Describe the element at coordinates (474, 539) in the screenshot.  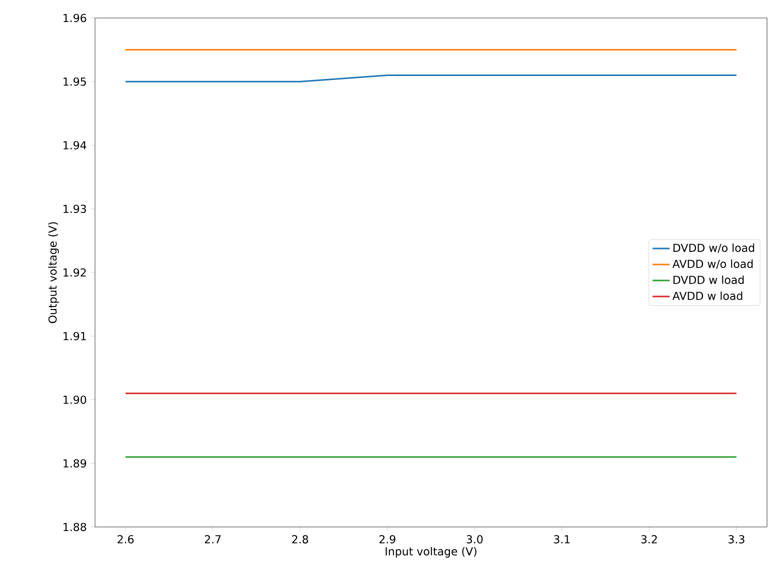
I see `x-tick-label: 3.0` at that location.